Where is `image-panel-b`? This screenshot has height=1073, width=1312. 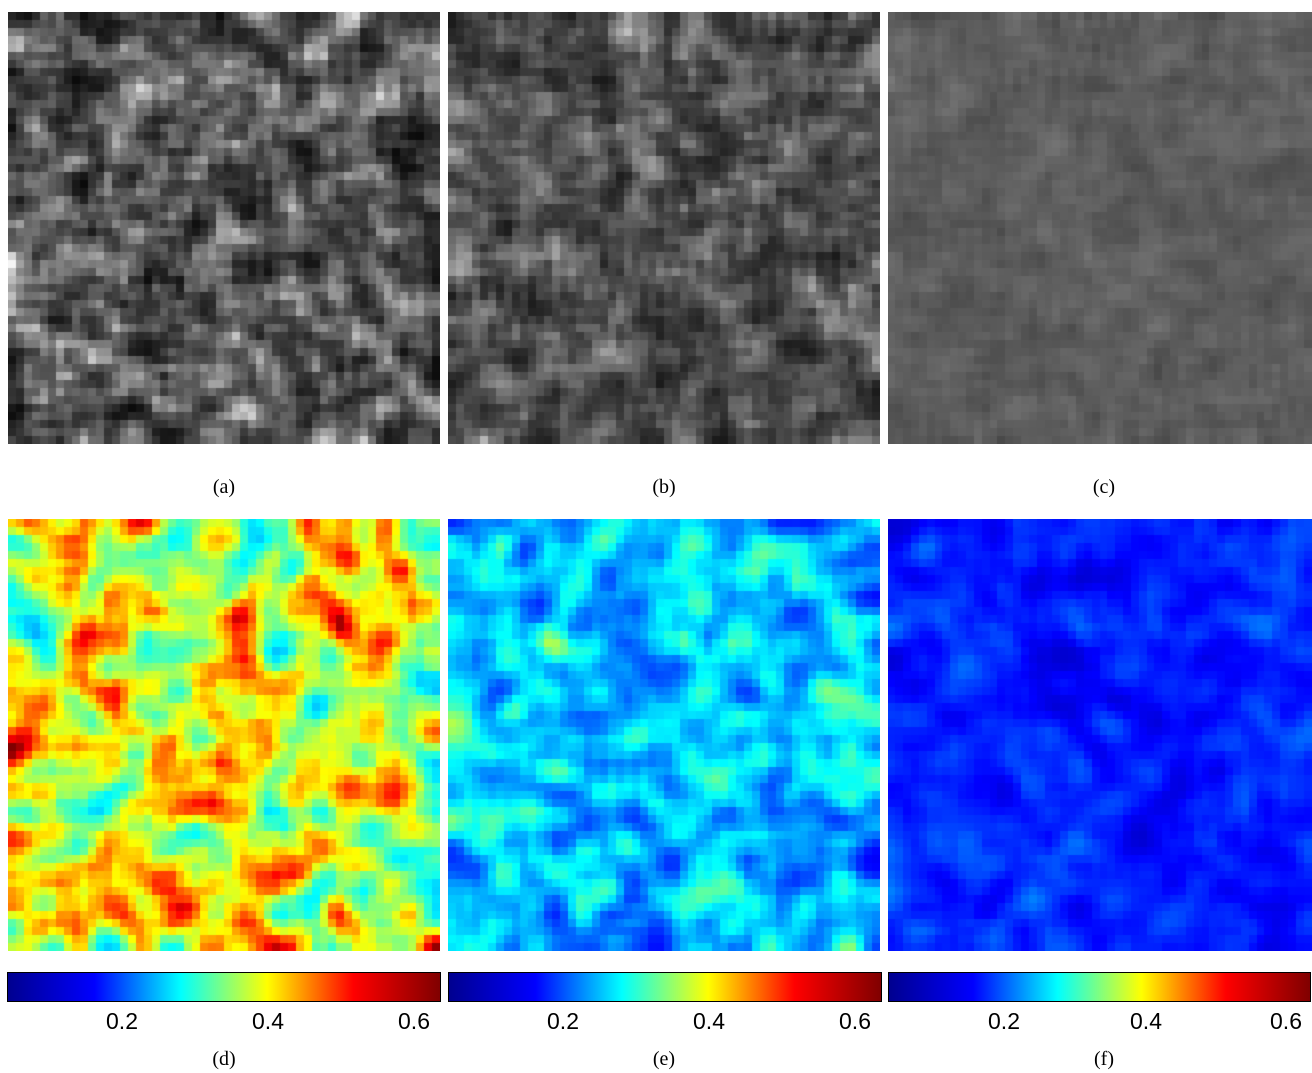
image-panel-b is located at coordinates (664, 228).